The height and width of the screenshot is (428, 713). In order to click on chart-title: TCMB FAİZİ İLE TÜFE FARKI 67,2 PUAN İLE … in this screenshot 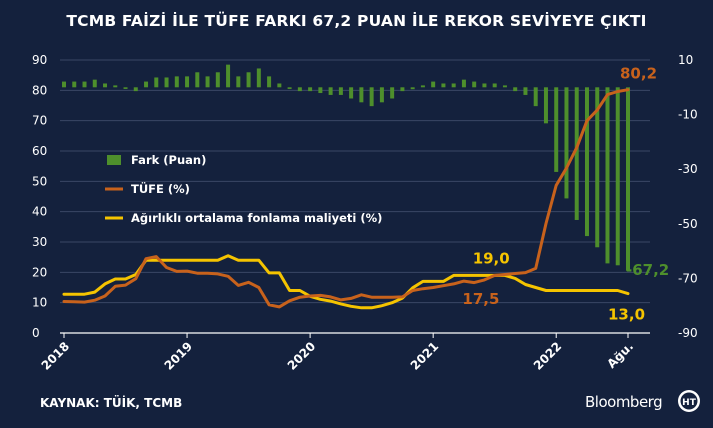, I will do `click(356, 21)`.